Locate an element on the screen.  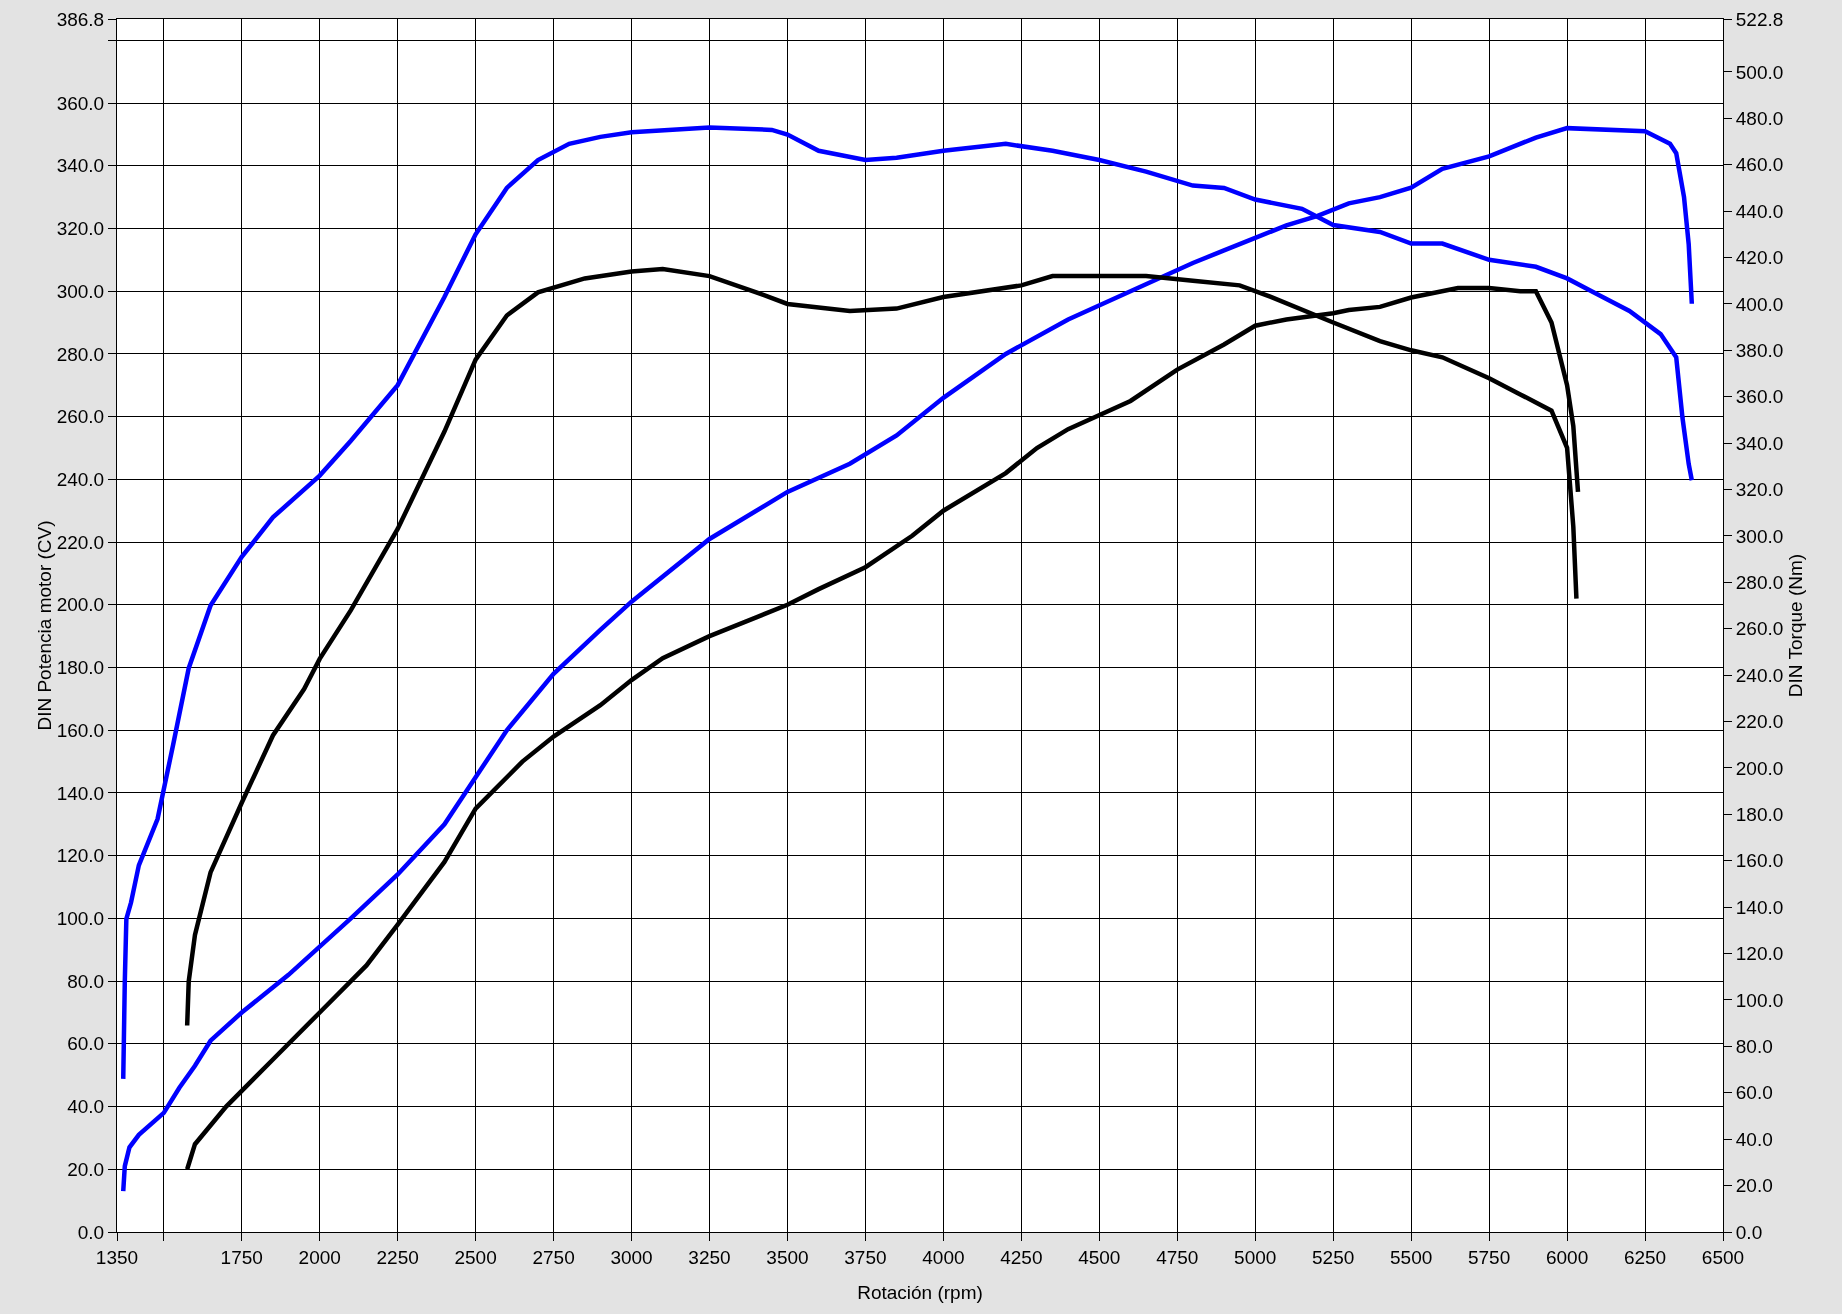
y2-tick-label: 340.0 is located at coordinates (1759, 443).